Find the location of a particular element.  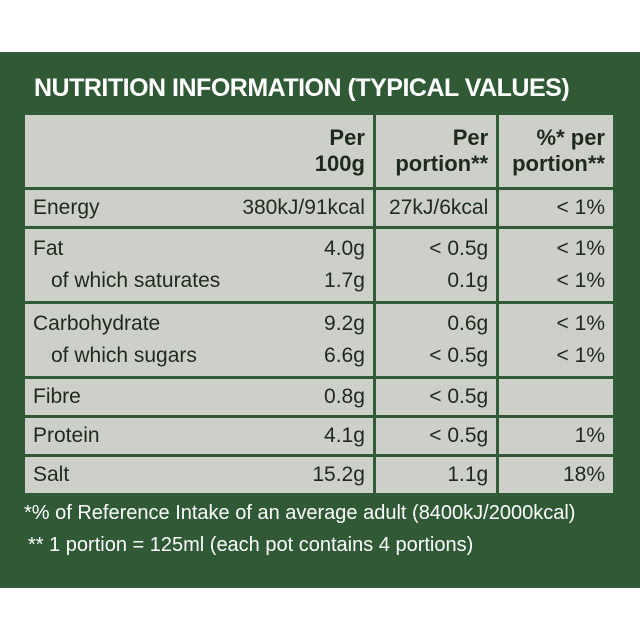

nutrient-value: 380kJ/91kcal is located at coordinates (302, 208).